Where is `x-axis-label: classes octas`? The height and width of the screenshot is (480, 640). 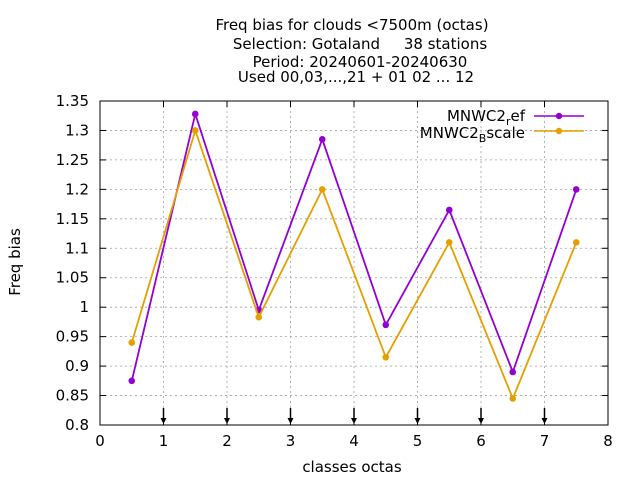 x-axis-label: classes octas is located at coordinates (352, 467).